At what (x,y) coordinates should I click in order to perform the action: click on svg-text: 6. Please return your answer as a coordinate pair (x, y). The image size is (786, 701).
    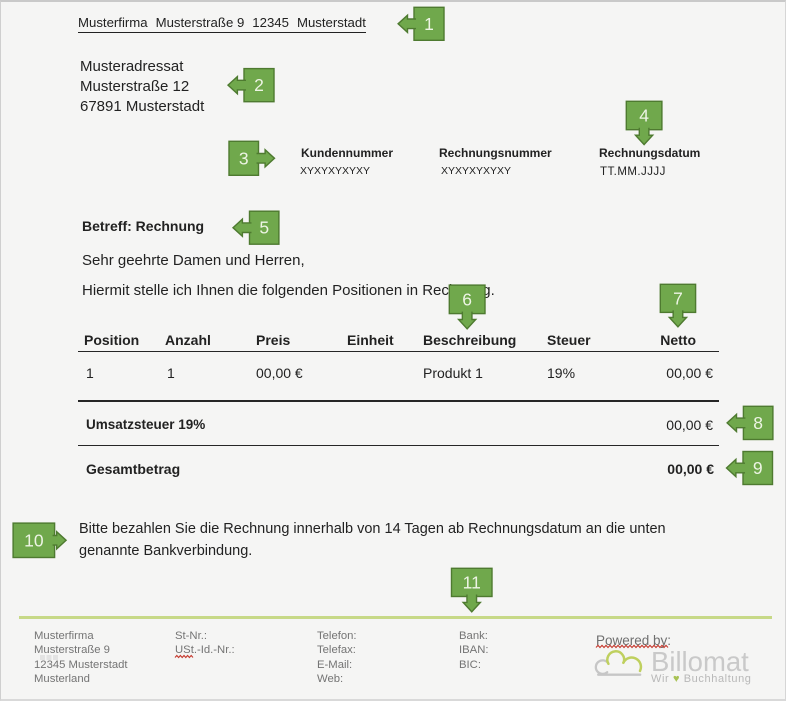
    Looking at the image, I should click on (467, 299).